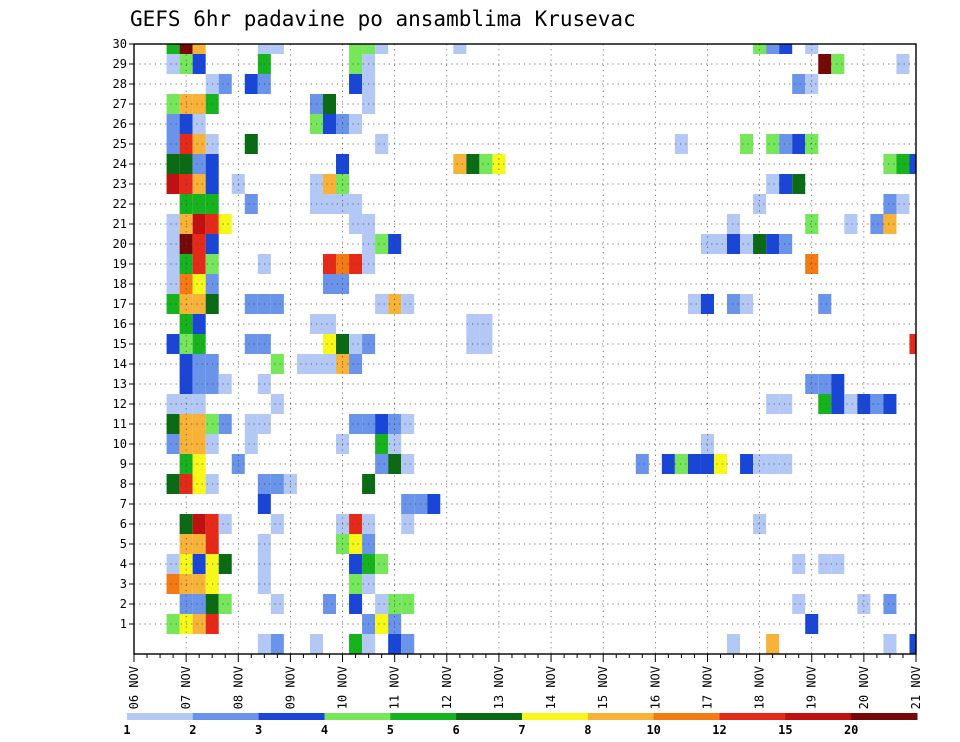  Describe the element at coordinates (120, 324) in the screenshot. I see `y-tick-label: 16` at that location.